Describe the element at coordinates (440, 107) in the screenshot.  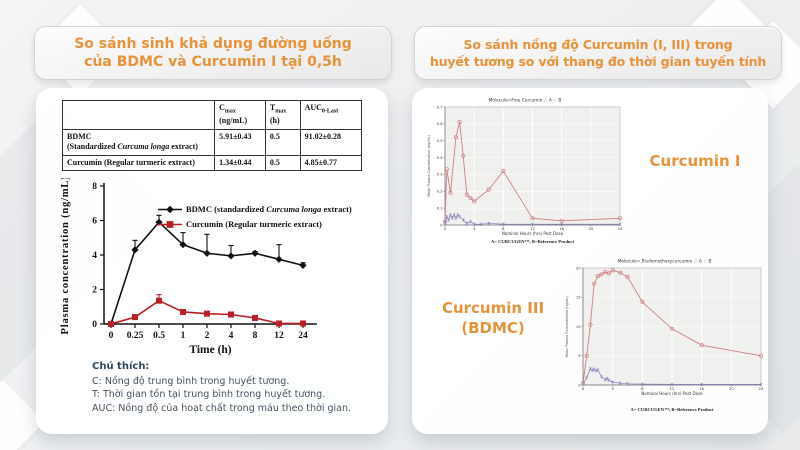
I see `svg-text: 0.7` at that location.